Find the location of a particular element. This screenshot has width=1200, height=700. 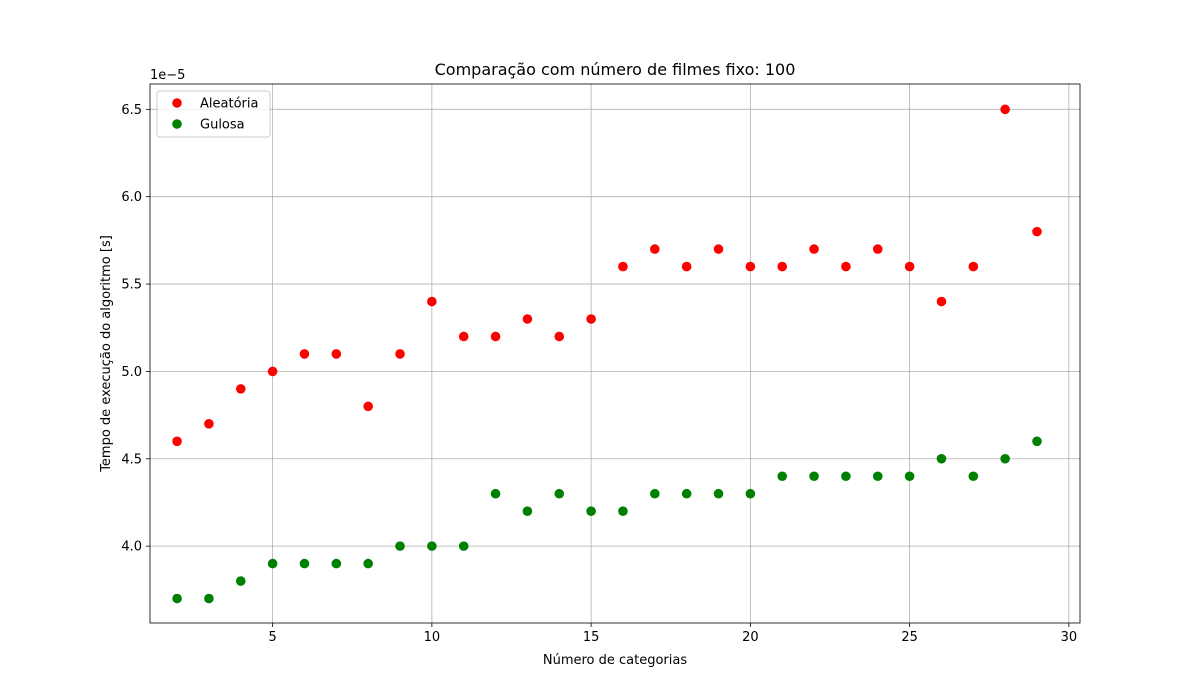

y-tick-label: 4.5 is located at coordinates (131, 459).